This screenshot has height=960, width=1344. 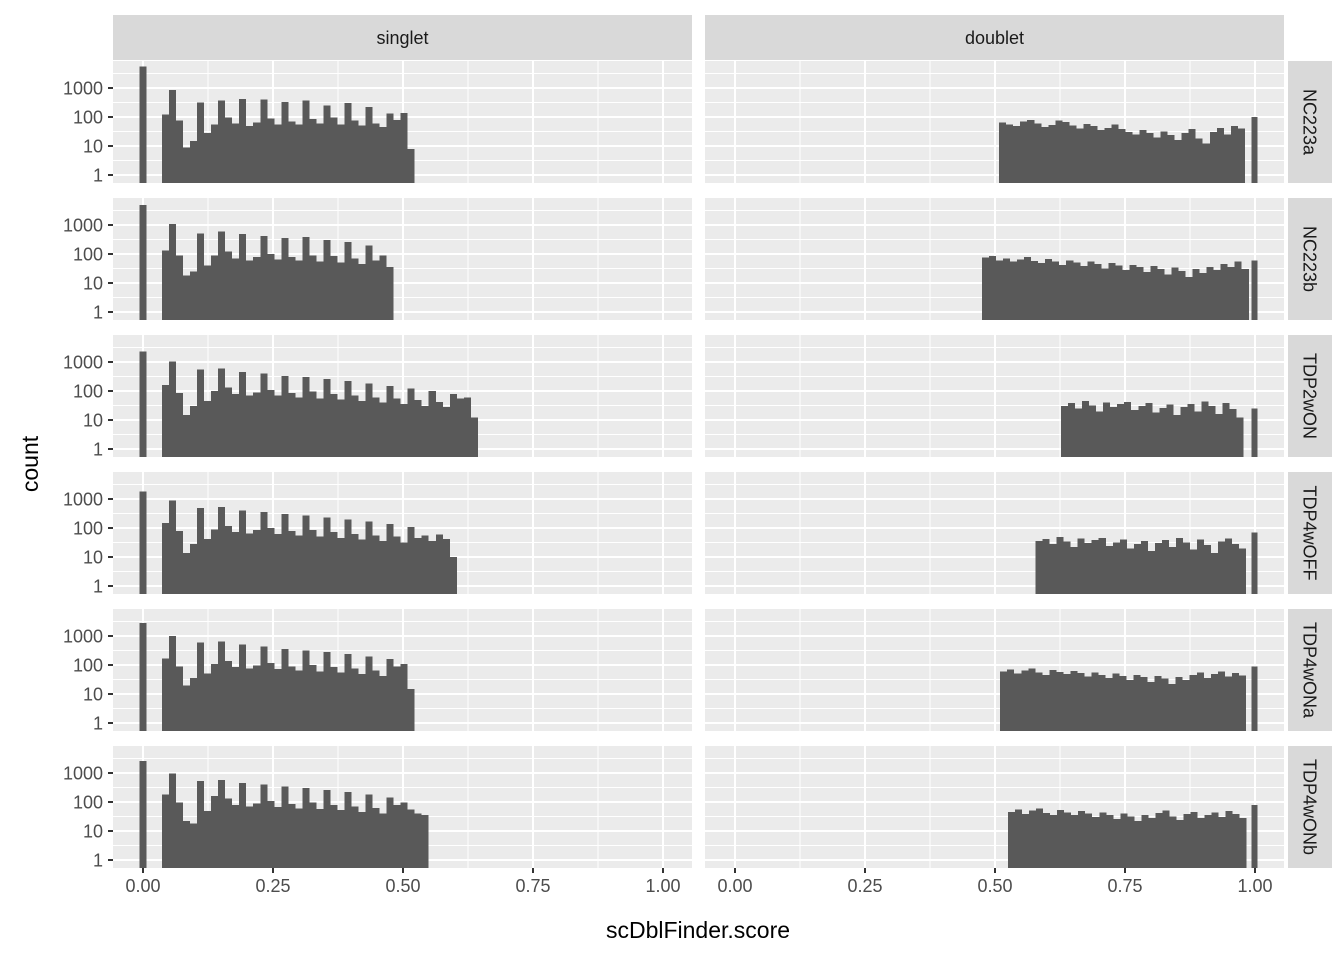 I want to click on y-axis-title: count, so click(x=30, y=463).